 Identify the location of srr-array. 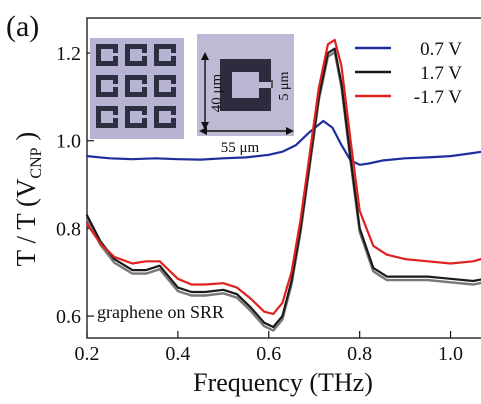
(136, 86).